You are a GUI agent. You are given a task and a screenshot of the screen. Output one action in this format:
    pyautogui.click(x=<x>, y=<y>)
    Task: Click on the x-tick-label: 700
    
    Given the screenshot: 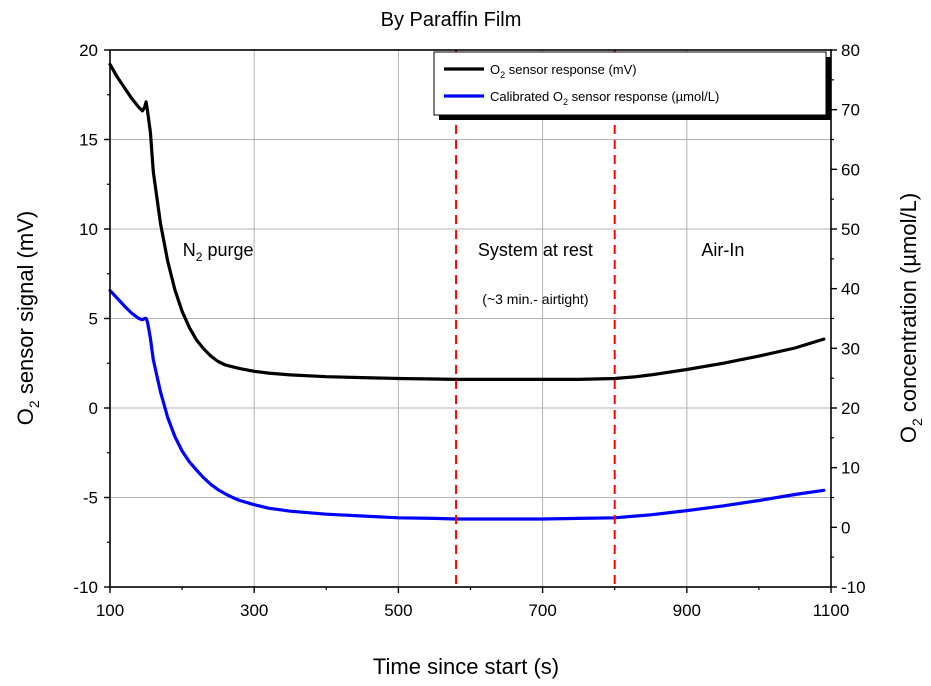 What is the action you would take?
    pyautogui.click(x=542, y=610)
    